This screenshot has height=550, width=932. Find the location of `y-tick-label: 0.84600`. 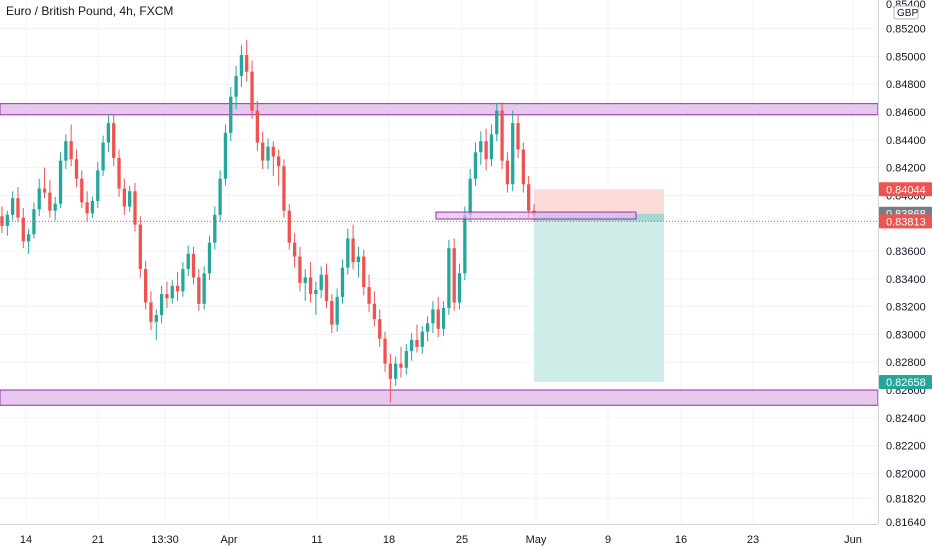

y-tick-label: 0.84600 is located at coordinates (906, 113).